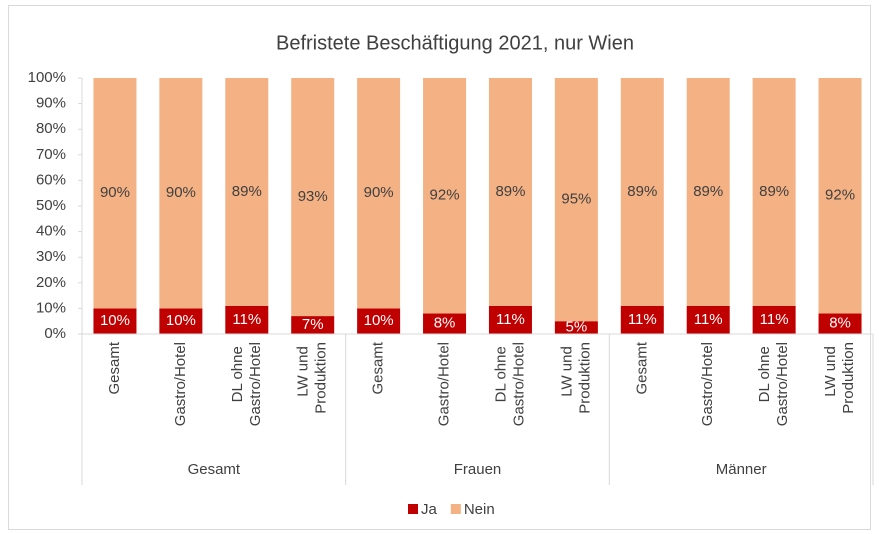  I want to click on y-tick-label: 90%, so click(51, 103).